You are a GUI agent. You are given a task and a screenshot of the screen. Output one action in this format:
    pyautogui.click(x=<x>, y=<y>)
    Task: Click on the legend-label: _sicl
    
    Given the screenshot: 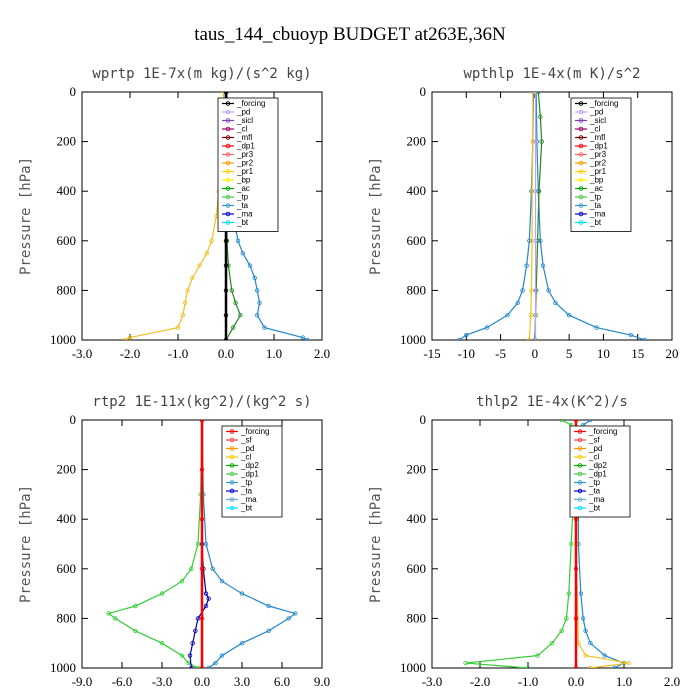 What is the action you would take?
    pyautogui.click(x=597, y=120)
    